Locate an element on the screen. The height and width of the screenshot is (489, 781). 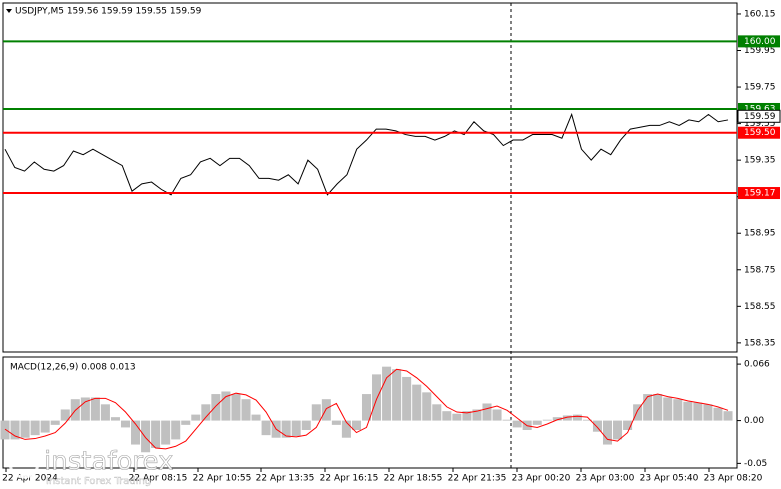
logo-tagline: Instant Forex Trading is located at coordinates (98, 481).